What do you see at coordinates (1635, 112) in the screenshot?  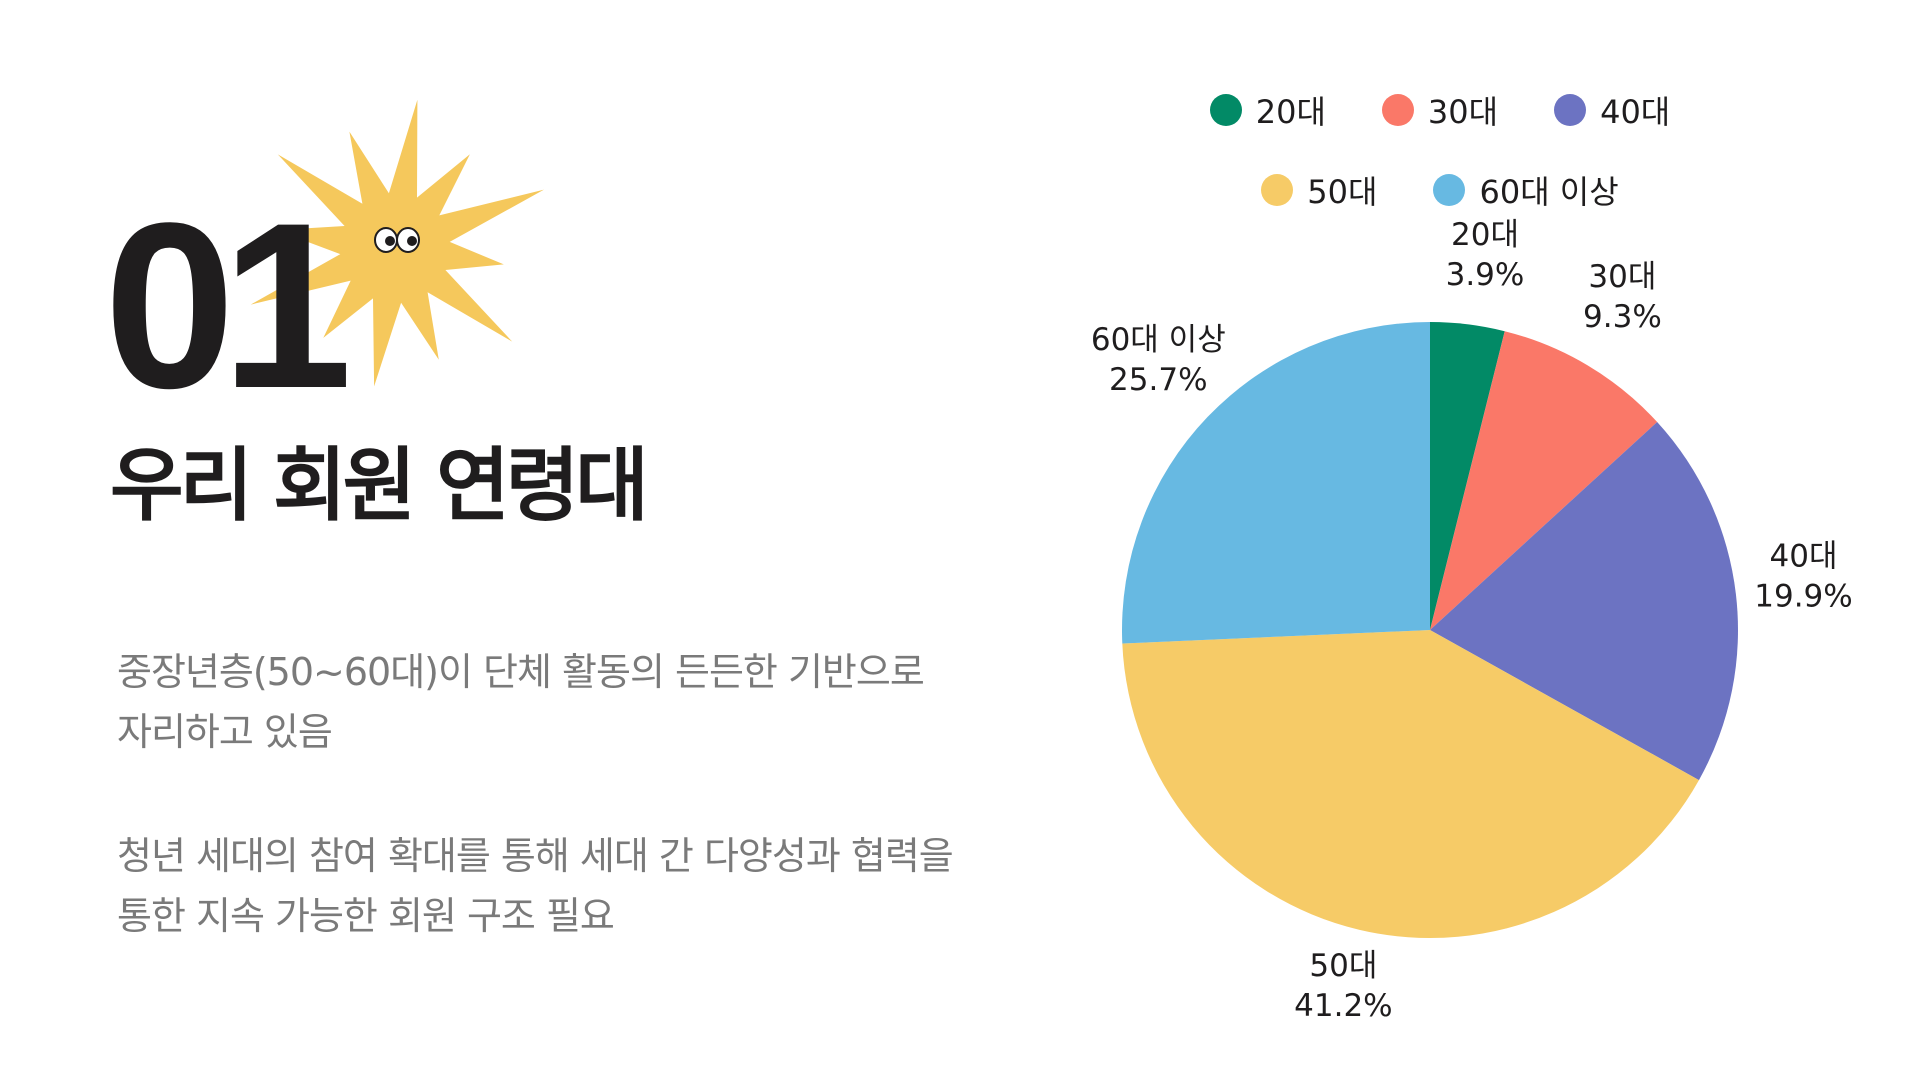 I see `legend-label: 40대` at bounding box center [1635, 112].